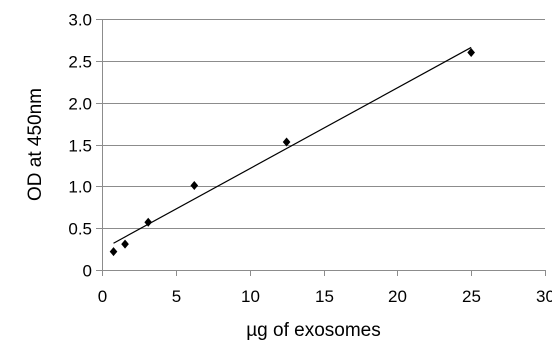 Image resolution: width=552 pixels, height=349 pixels. I want to click on x-tick-label: 5, so click(176, 296).